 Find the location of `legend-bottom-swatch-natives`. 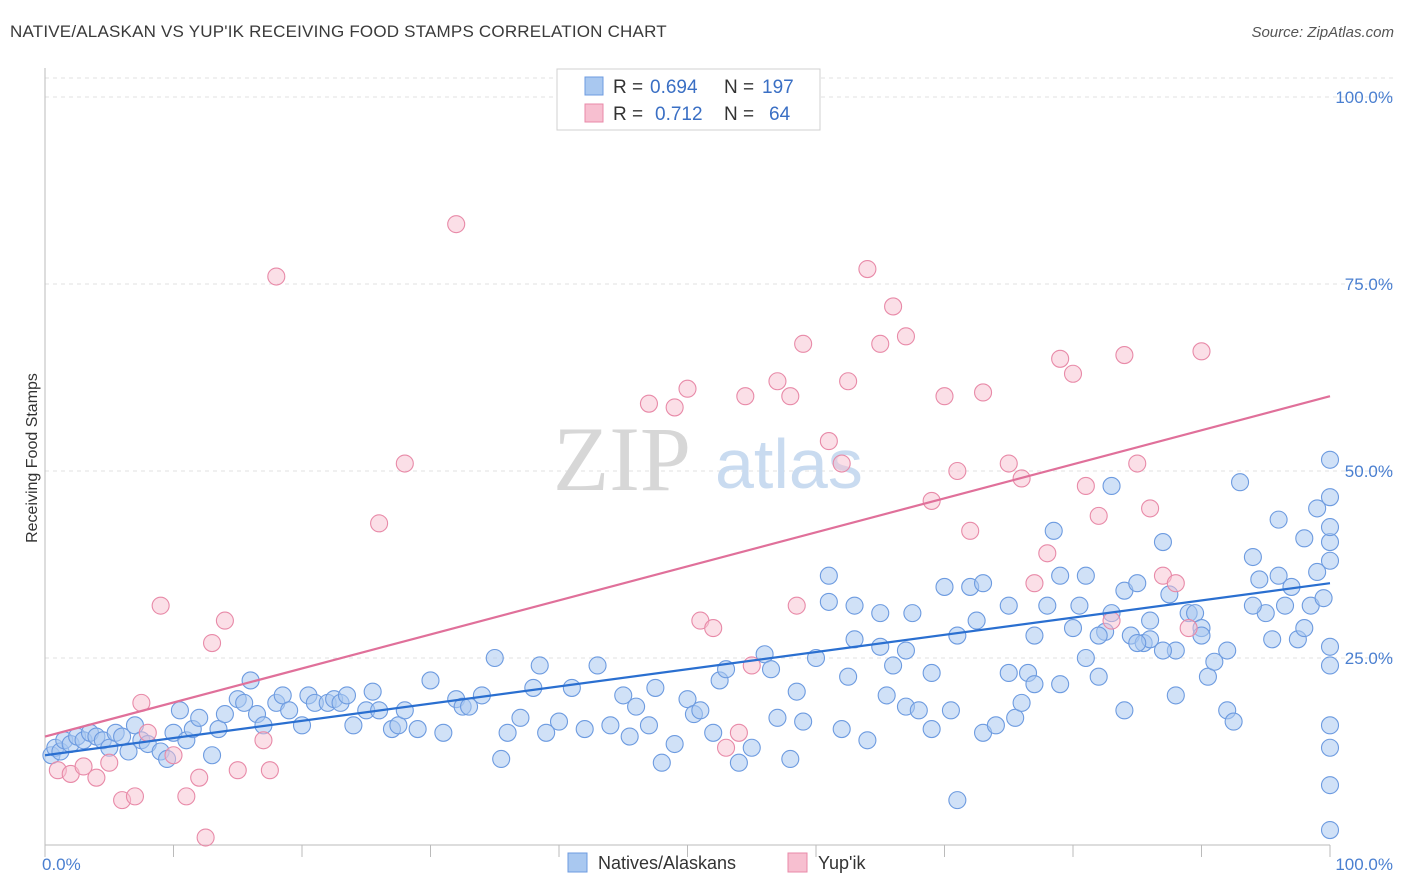

legend-bottom-swatch-natives is located at coordinates (577, 862).